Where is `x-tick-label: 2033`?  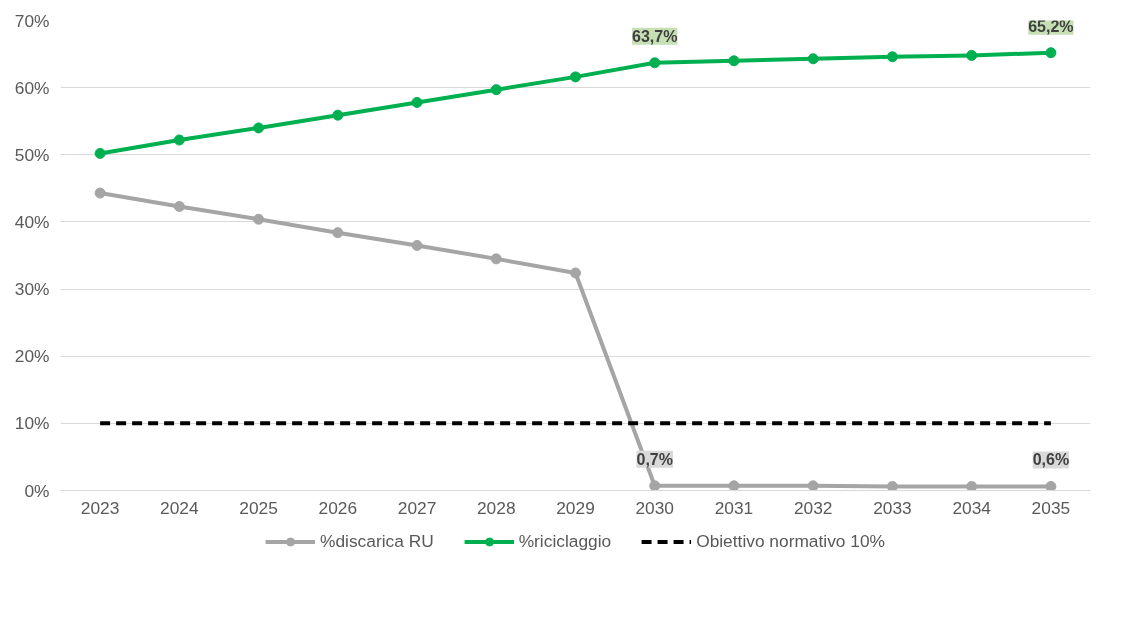 x-tick-label: 2033 is located at coordinates (892, 507).